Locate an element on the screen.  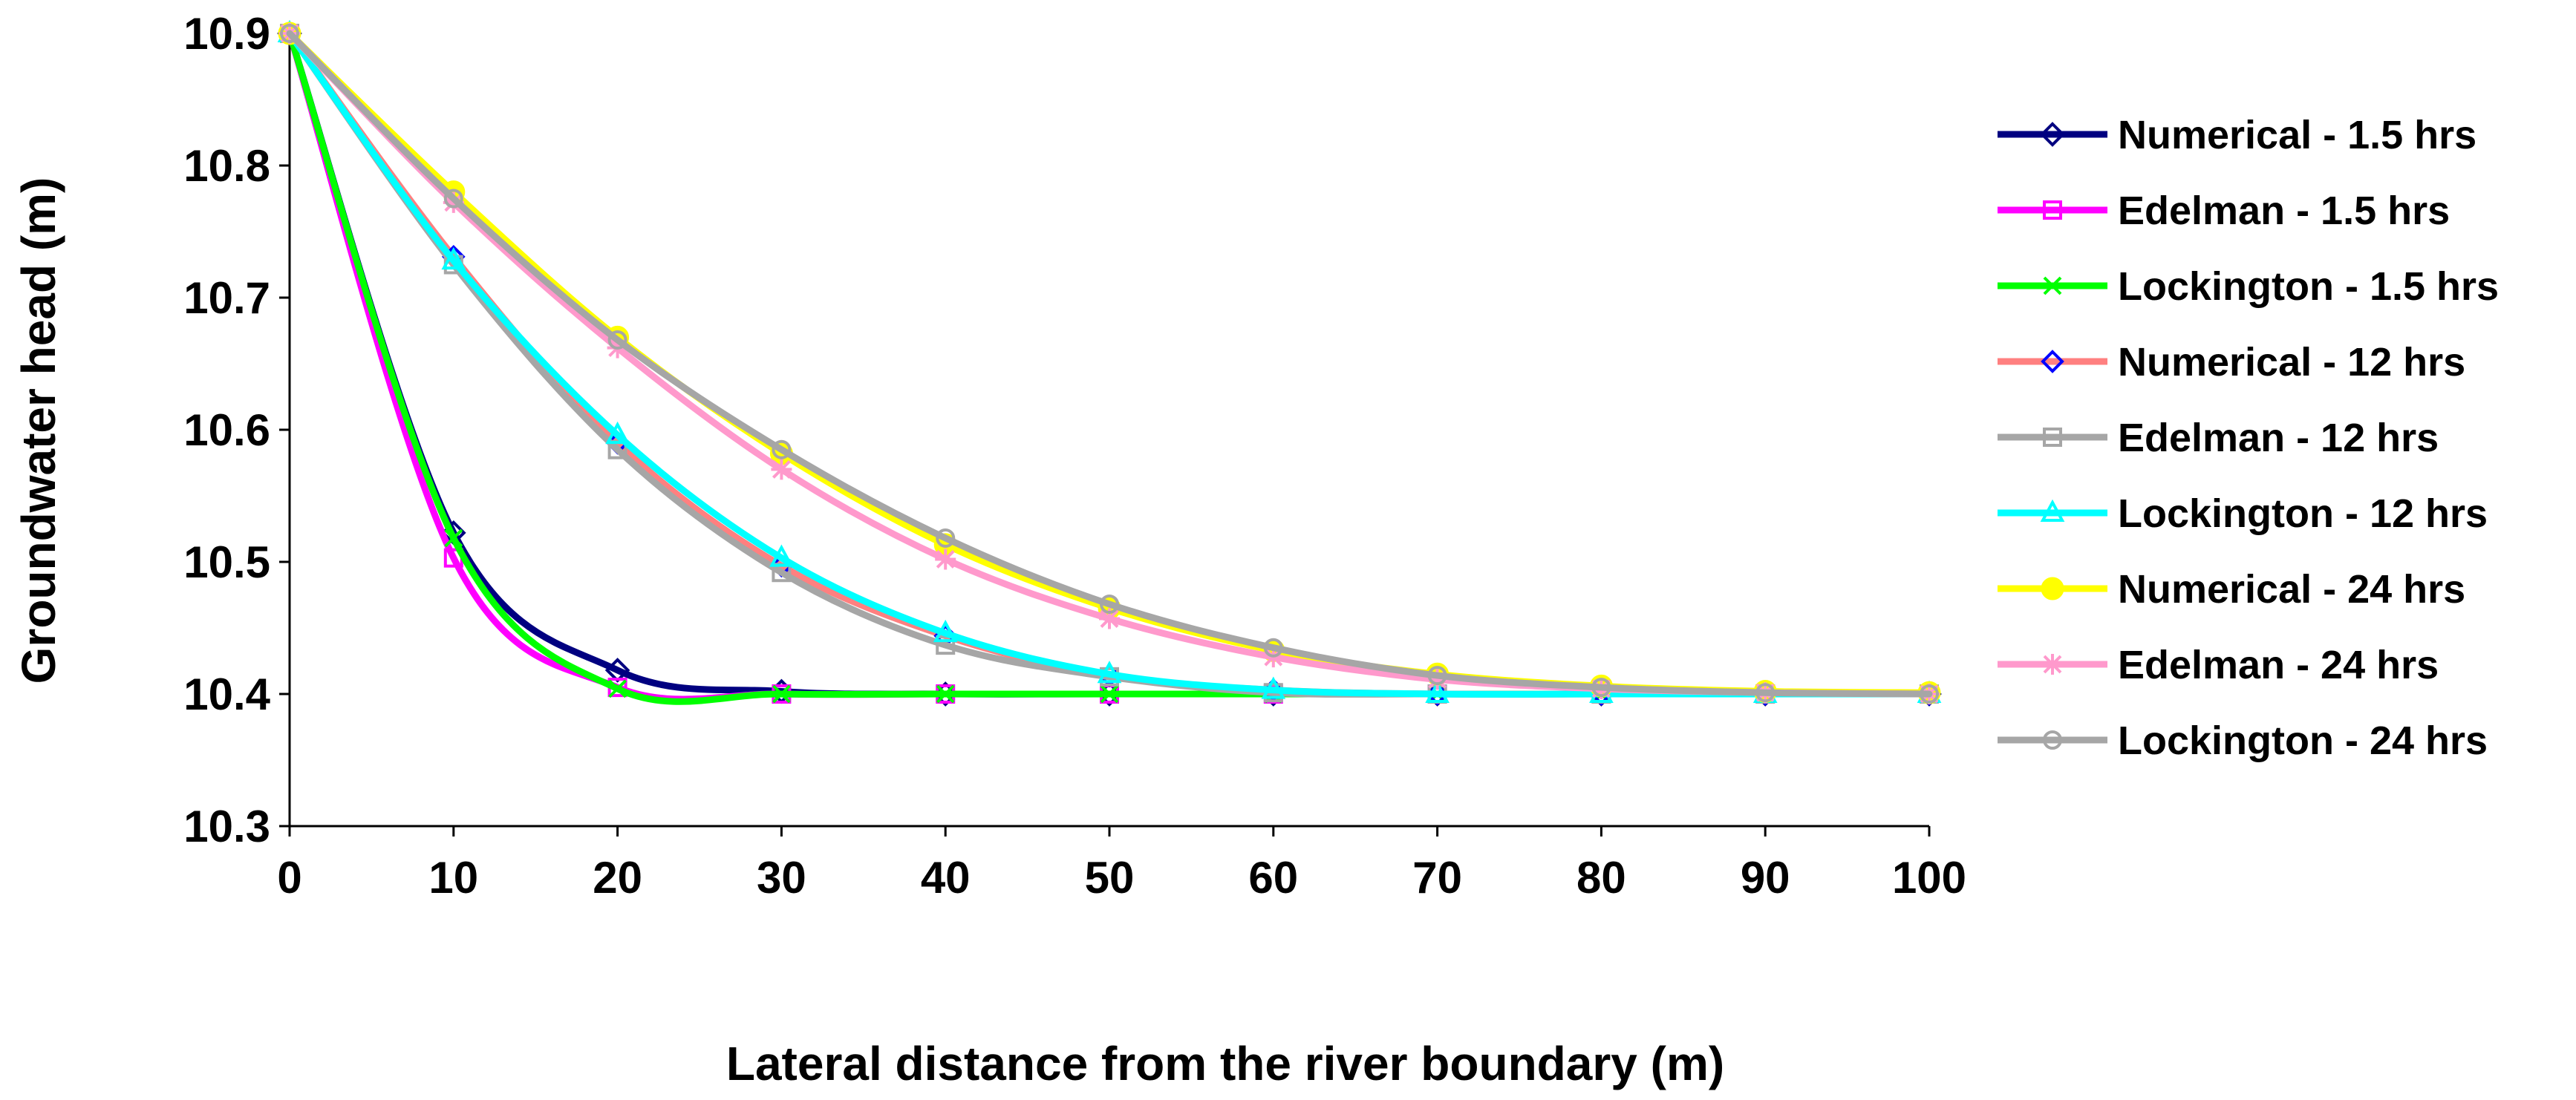
legend-item: Lockington - 24 hrs is located at coordinates (2243, 740).